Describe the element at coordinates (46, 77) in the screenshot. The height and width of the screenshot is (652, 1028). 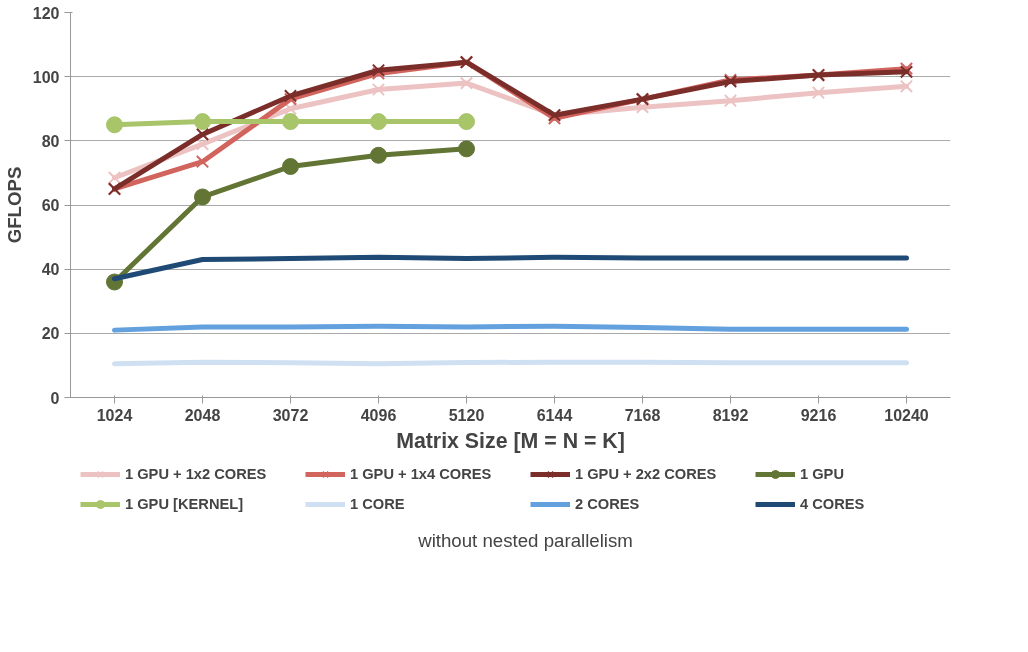
I see `y-tick-label: 100` at that location.